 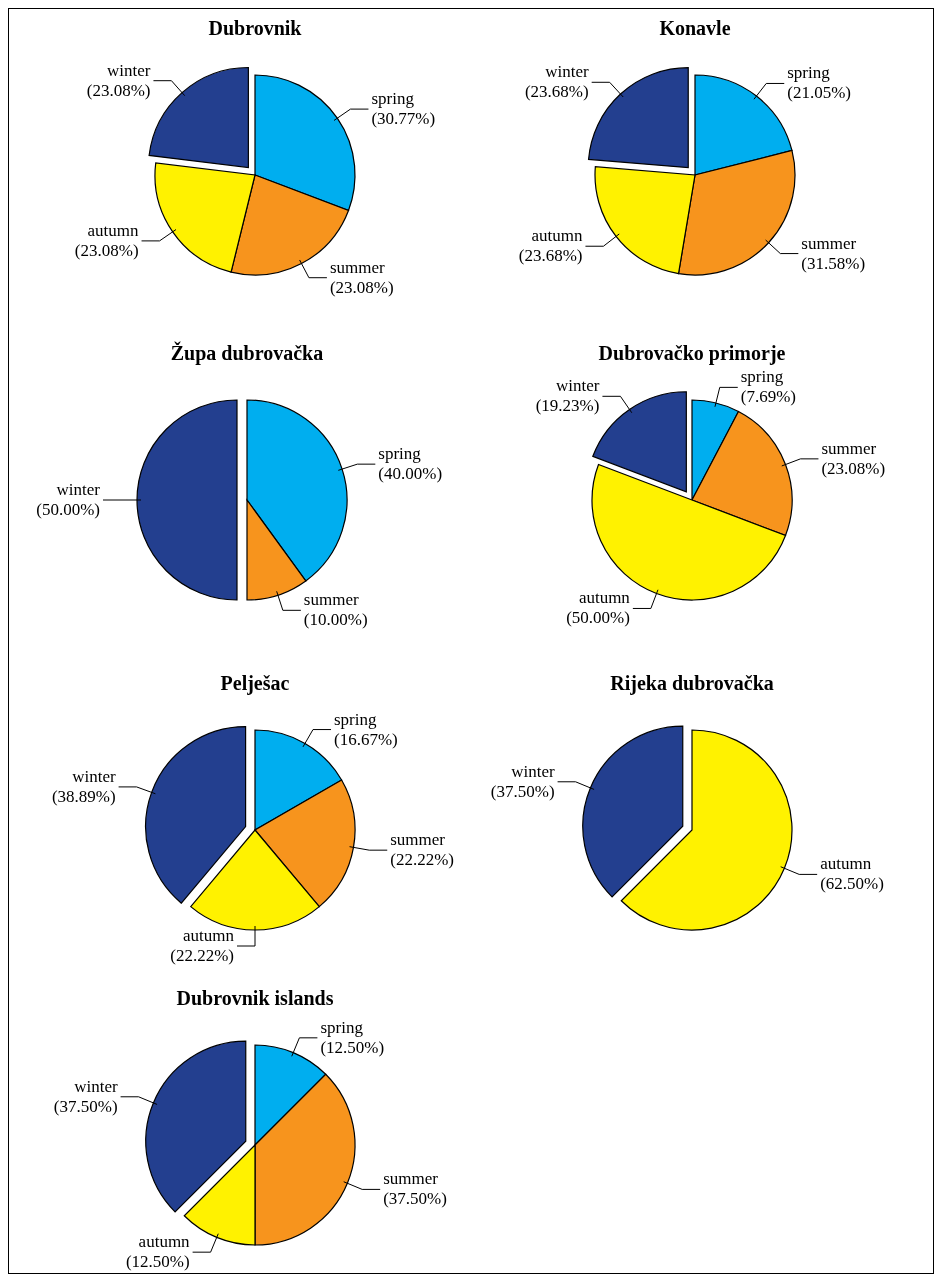 I want to click on chart-title: Župa dubrovačka, so click(x=247, y=353).